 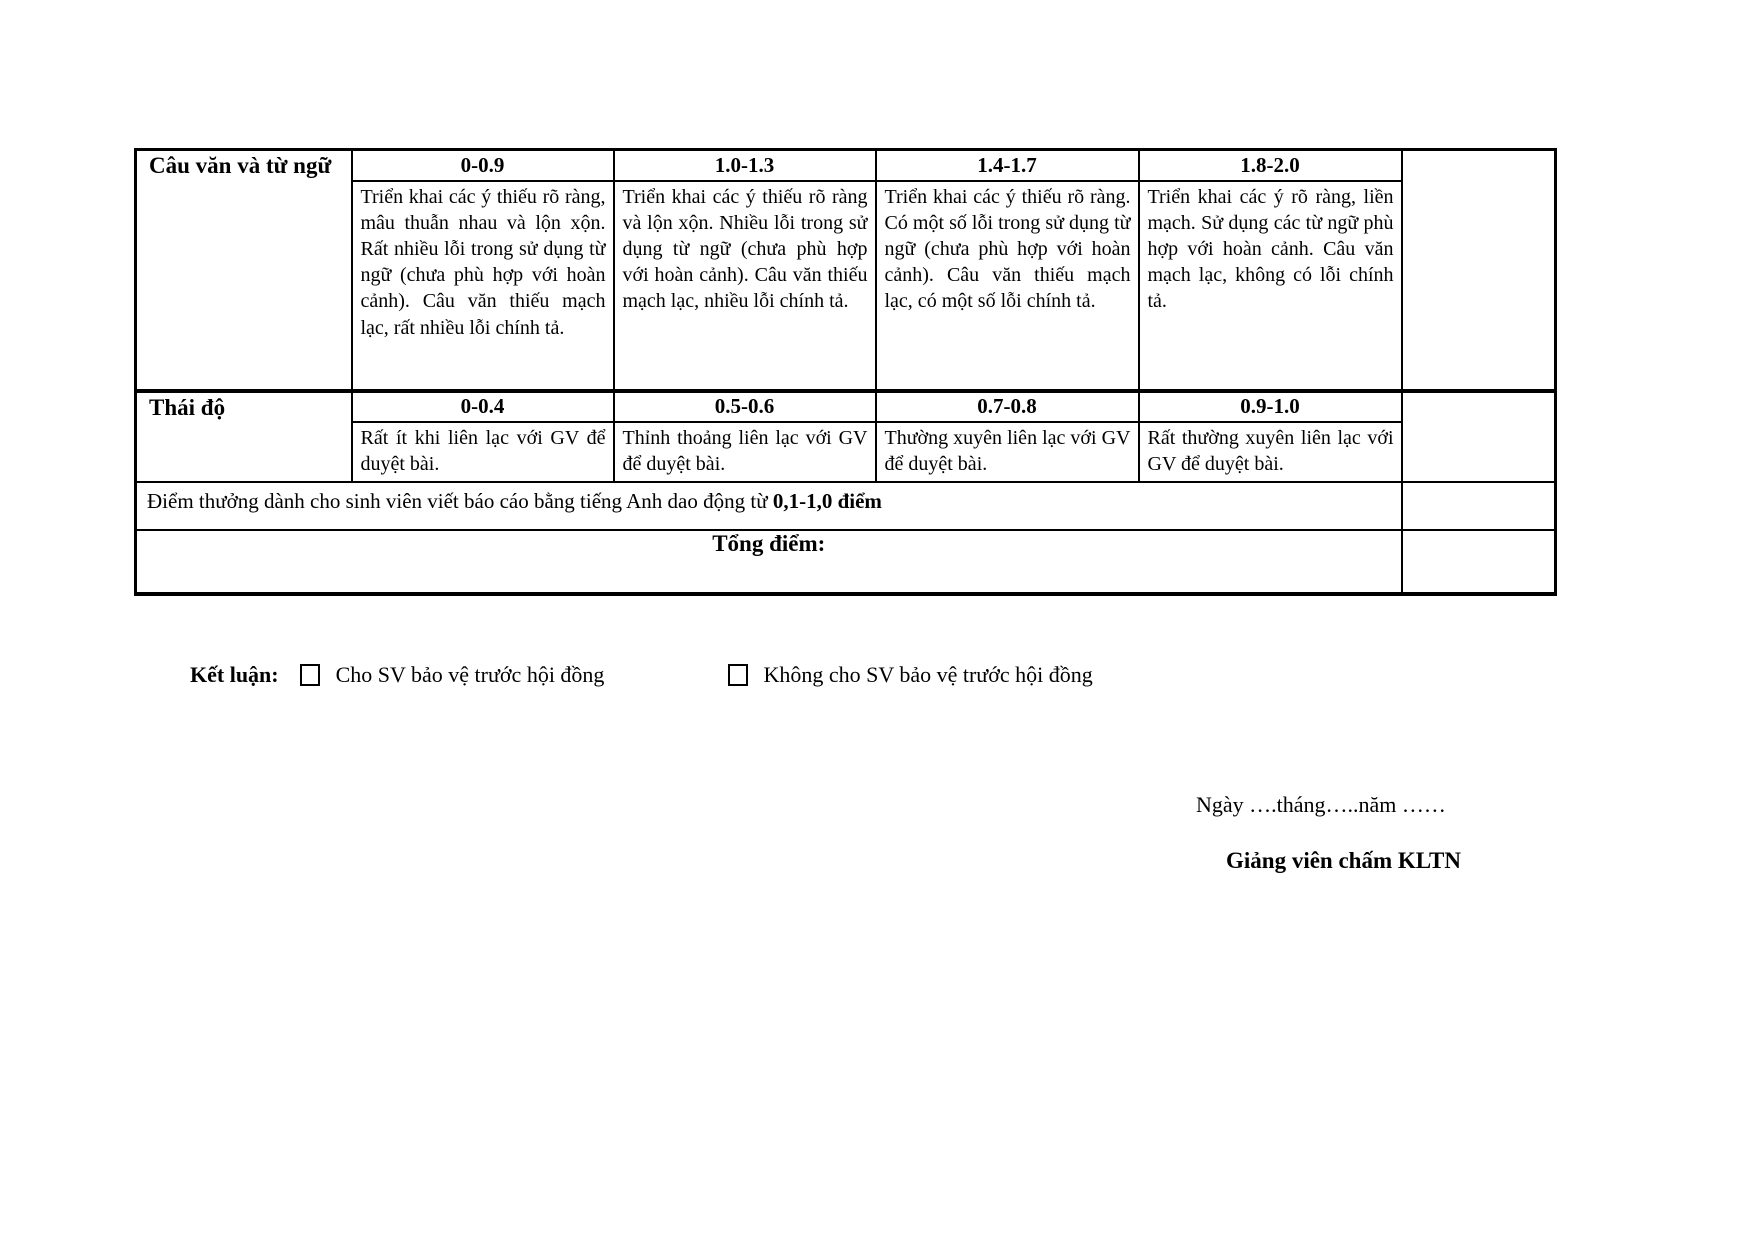 What do you see at coordinates (243, 435) in the screenshot?
I see `criterion-label-attitude: Thái độ` at bounding box center [243, 435].